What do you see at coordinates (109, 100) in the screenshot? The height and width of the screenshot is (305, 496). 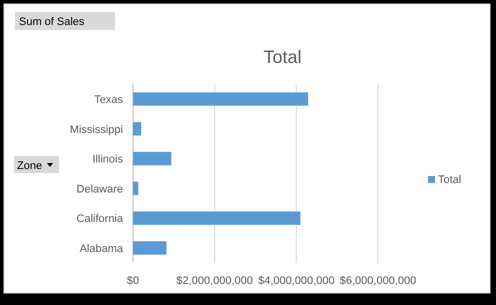 I see `y-tick-label: Texas` at bounding box center [109, 100].